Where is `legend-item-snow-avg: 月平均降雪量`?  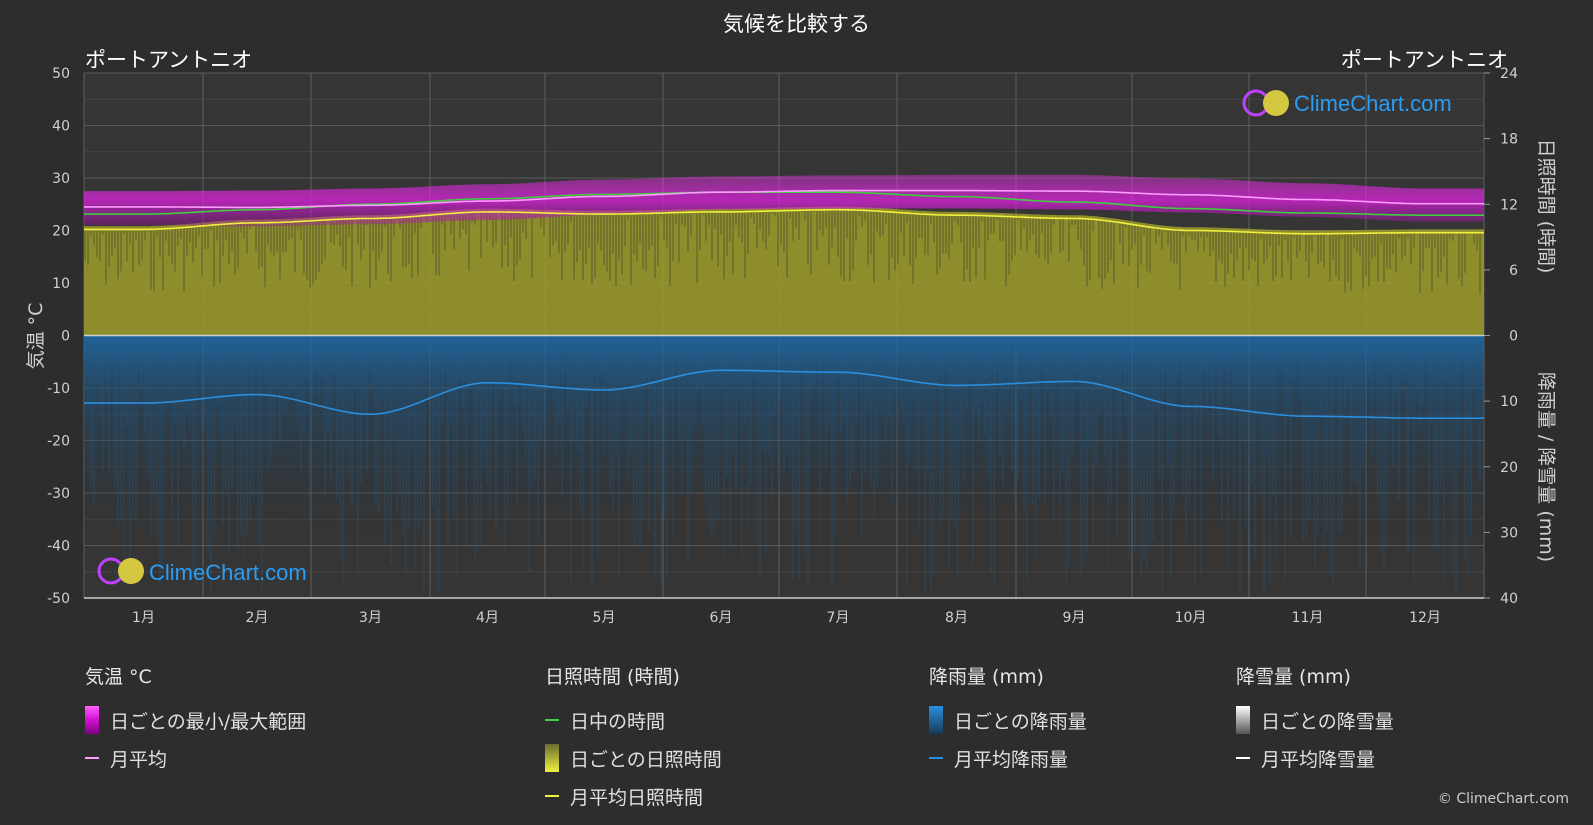 legend-item-snow-avg: 月平均降雪量 is located at coordinates (1315, 758).